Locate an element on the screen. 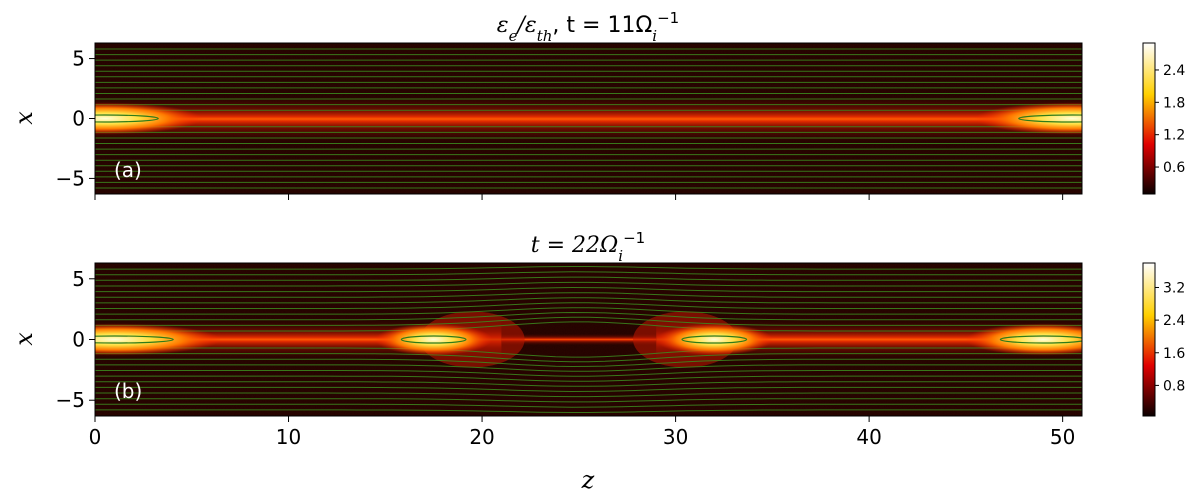 This screenshot has height=496, width=1200. panel-a-title: εe/εth, t = 11Ωi−1 is located at coordinates (588, 27).